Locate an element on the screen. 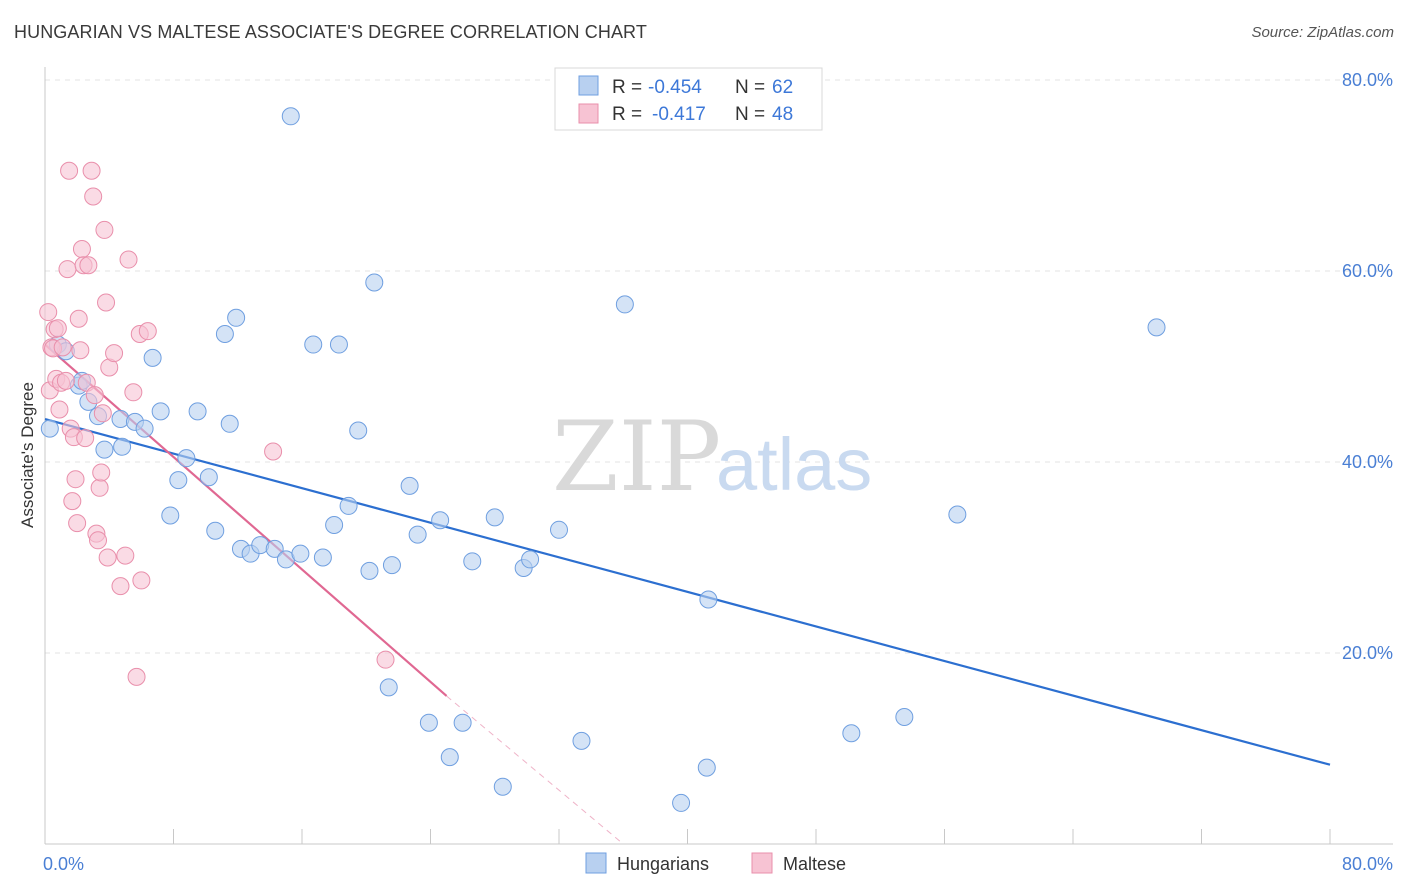 The height and width of the screenshot is (892, 1406). y-tick-label-2: 60.0% is located at coordinates (1367, 271).